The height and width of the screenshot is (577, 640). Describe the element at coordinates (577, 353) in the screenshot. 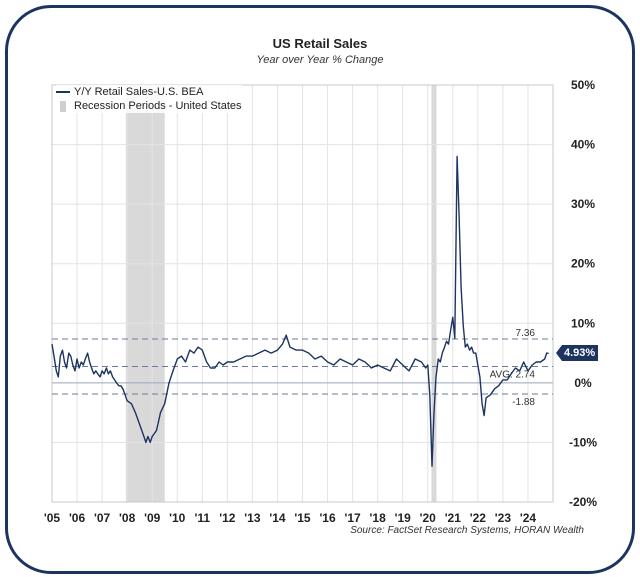

I see `last-value-badge: 4.93%` at that location.